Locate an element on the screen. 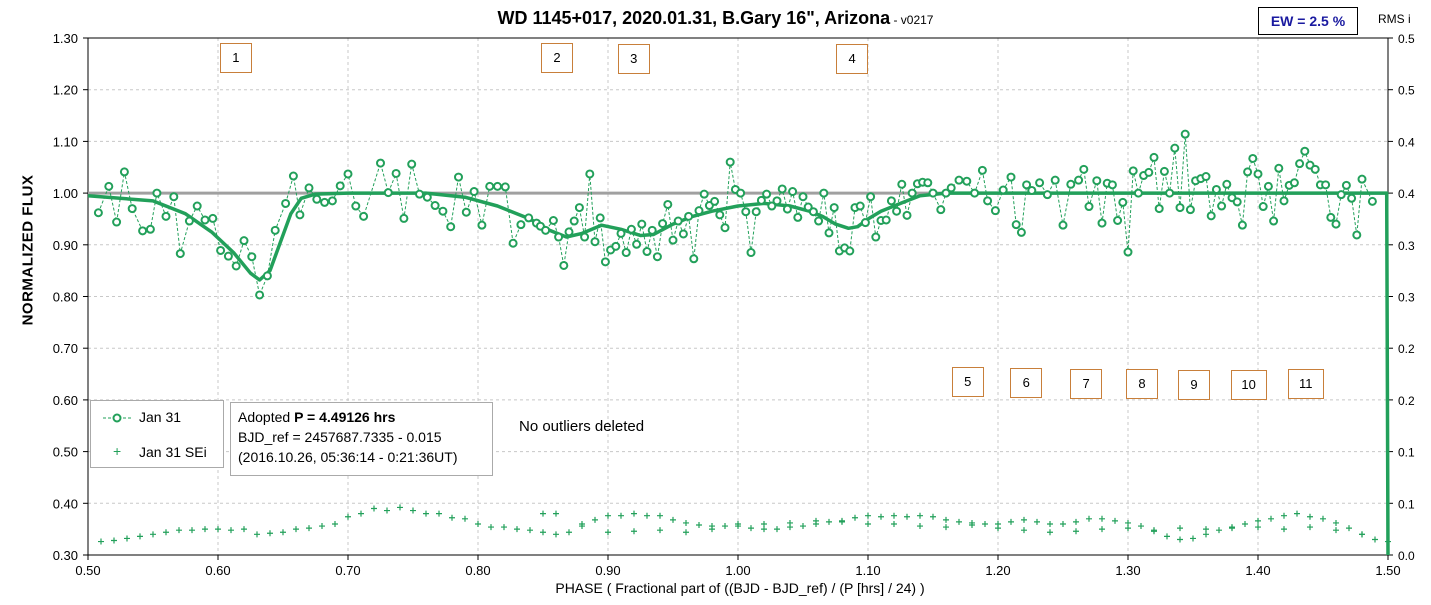  x-tick-label: 1.00 is located at coordinates (737, 570).